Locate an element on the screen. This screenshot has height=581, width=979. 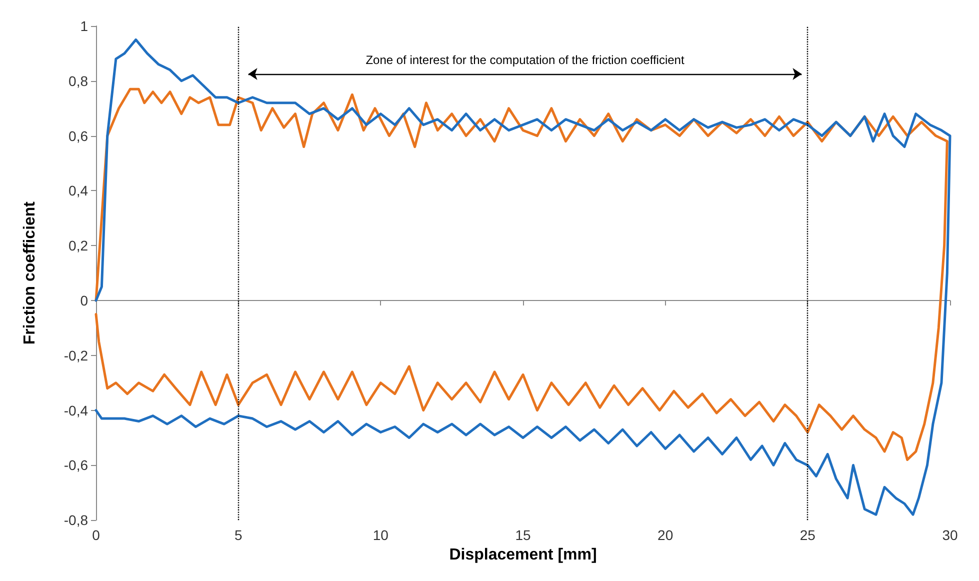
x-tick-label: 5 is located at coordinates (238, 535).